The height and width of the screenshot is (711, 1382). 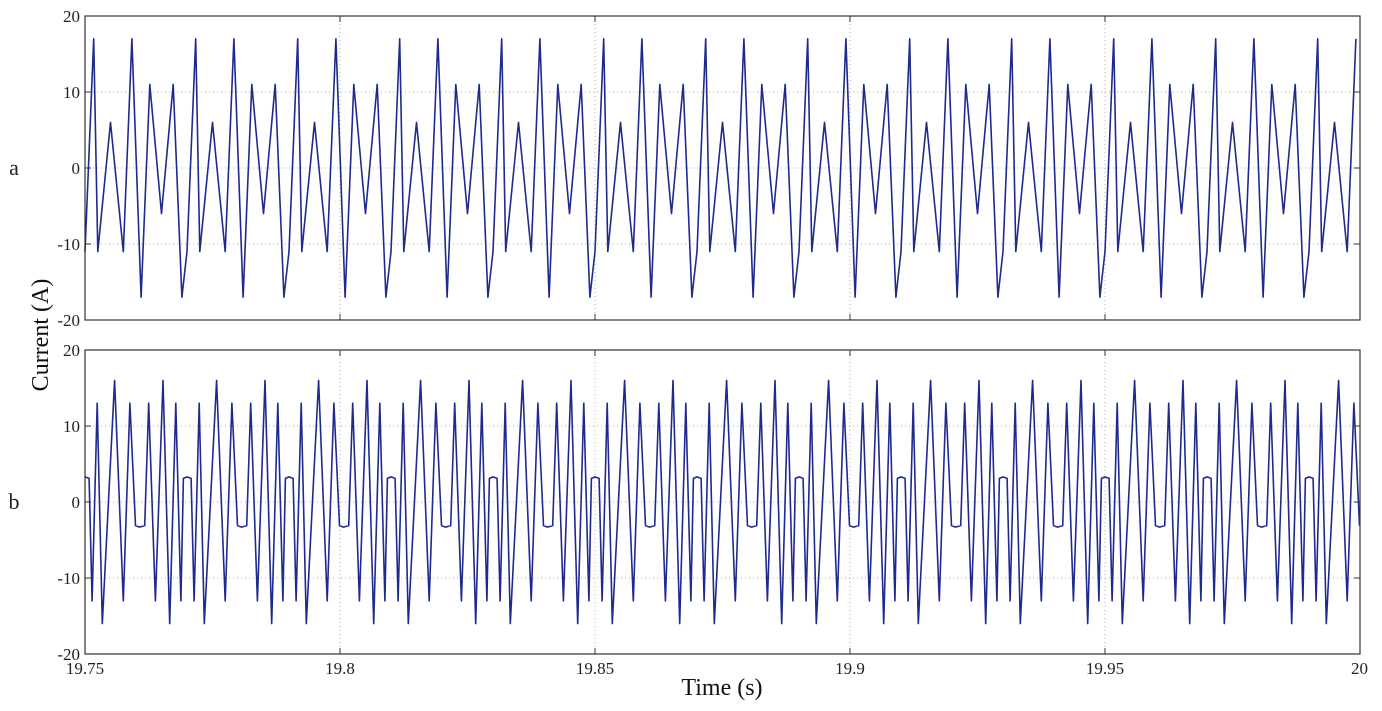 What do you see at coordinates (340, 668) in the screenshot?
I see `x-tick-label: 19.8` at bounding box center [340, 668].